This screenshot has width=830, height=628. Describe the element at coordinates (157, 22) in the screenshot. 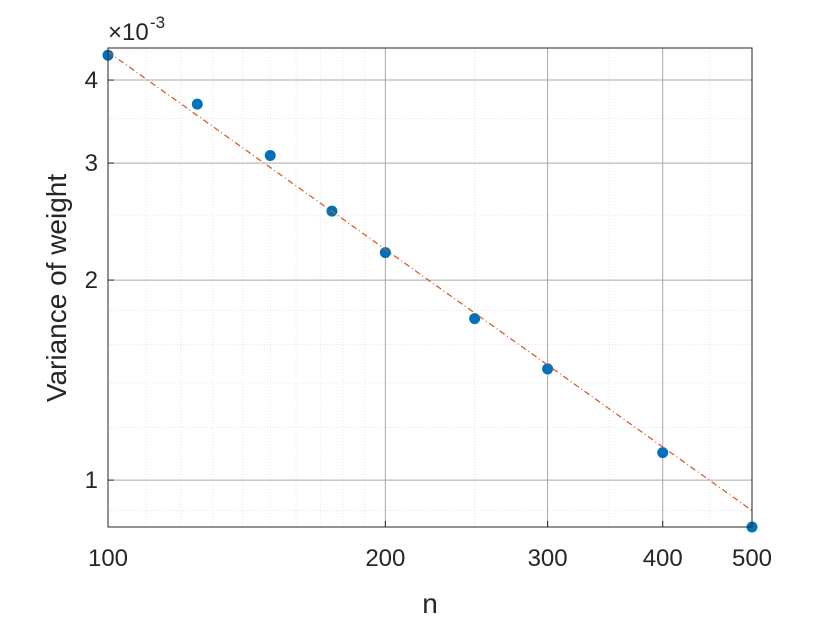

I see `y-multiplier-exponent: -3` at that location.